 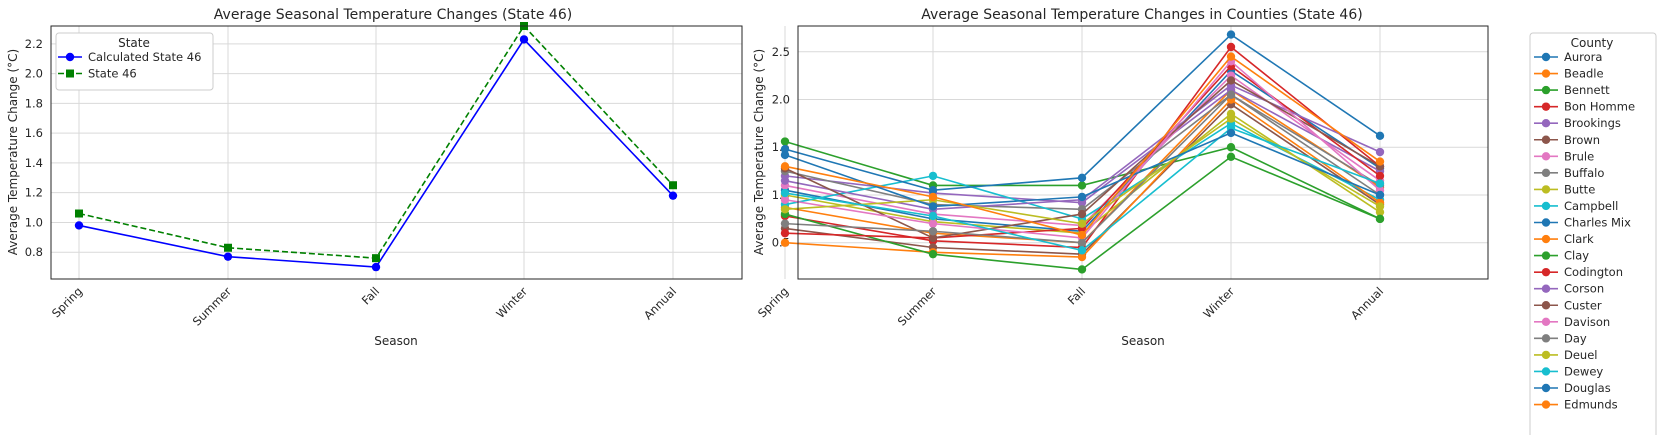 What do you see at coordinates (759, 152) in the screenshot?
I see `right-chart-y-axis-label: Average Temperature Change (°C)` at bounding box center [759, 152].